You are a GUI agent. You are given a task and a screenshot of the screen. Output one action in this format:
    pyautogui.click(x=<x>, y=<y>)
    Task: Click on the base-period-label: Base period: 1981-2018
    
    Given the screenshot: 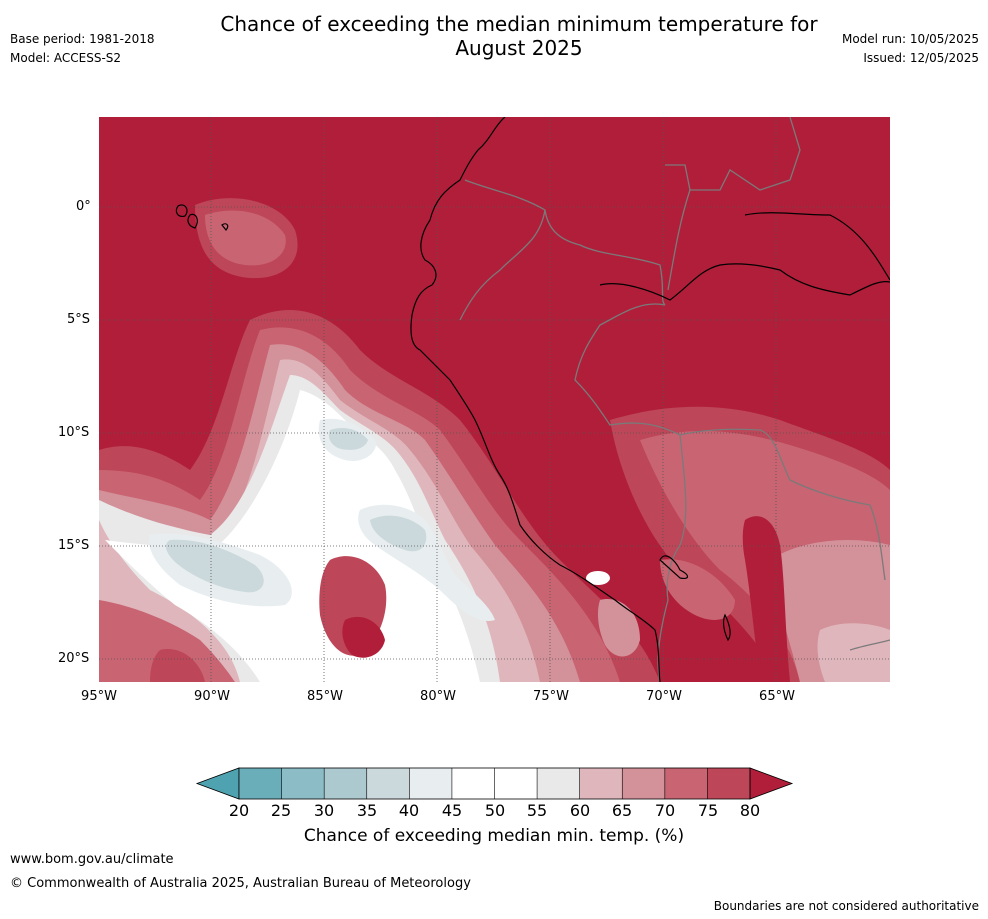 What is the action you would take?
    pyautogui.click(x=82, y=39)
    